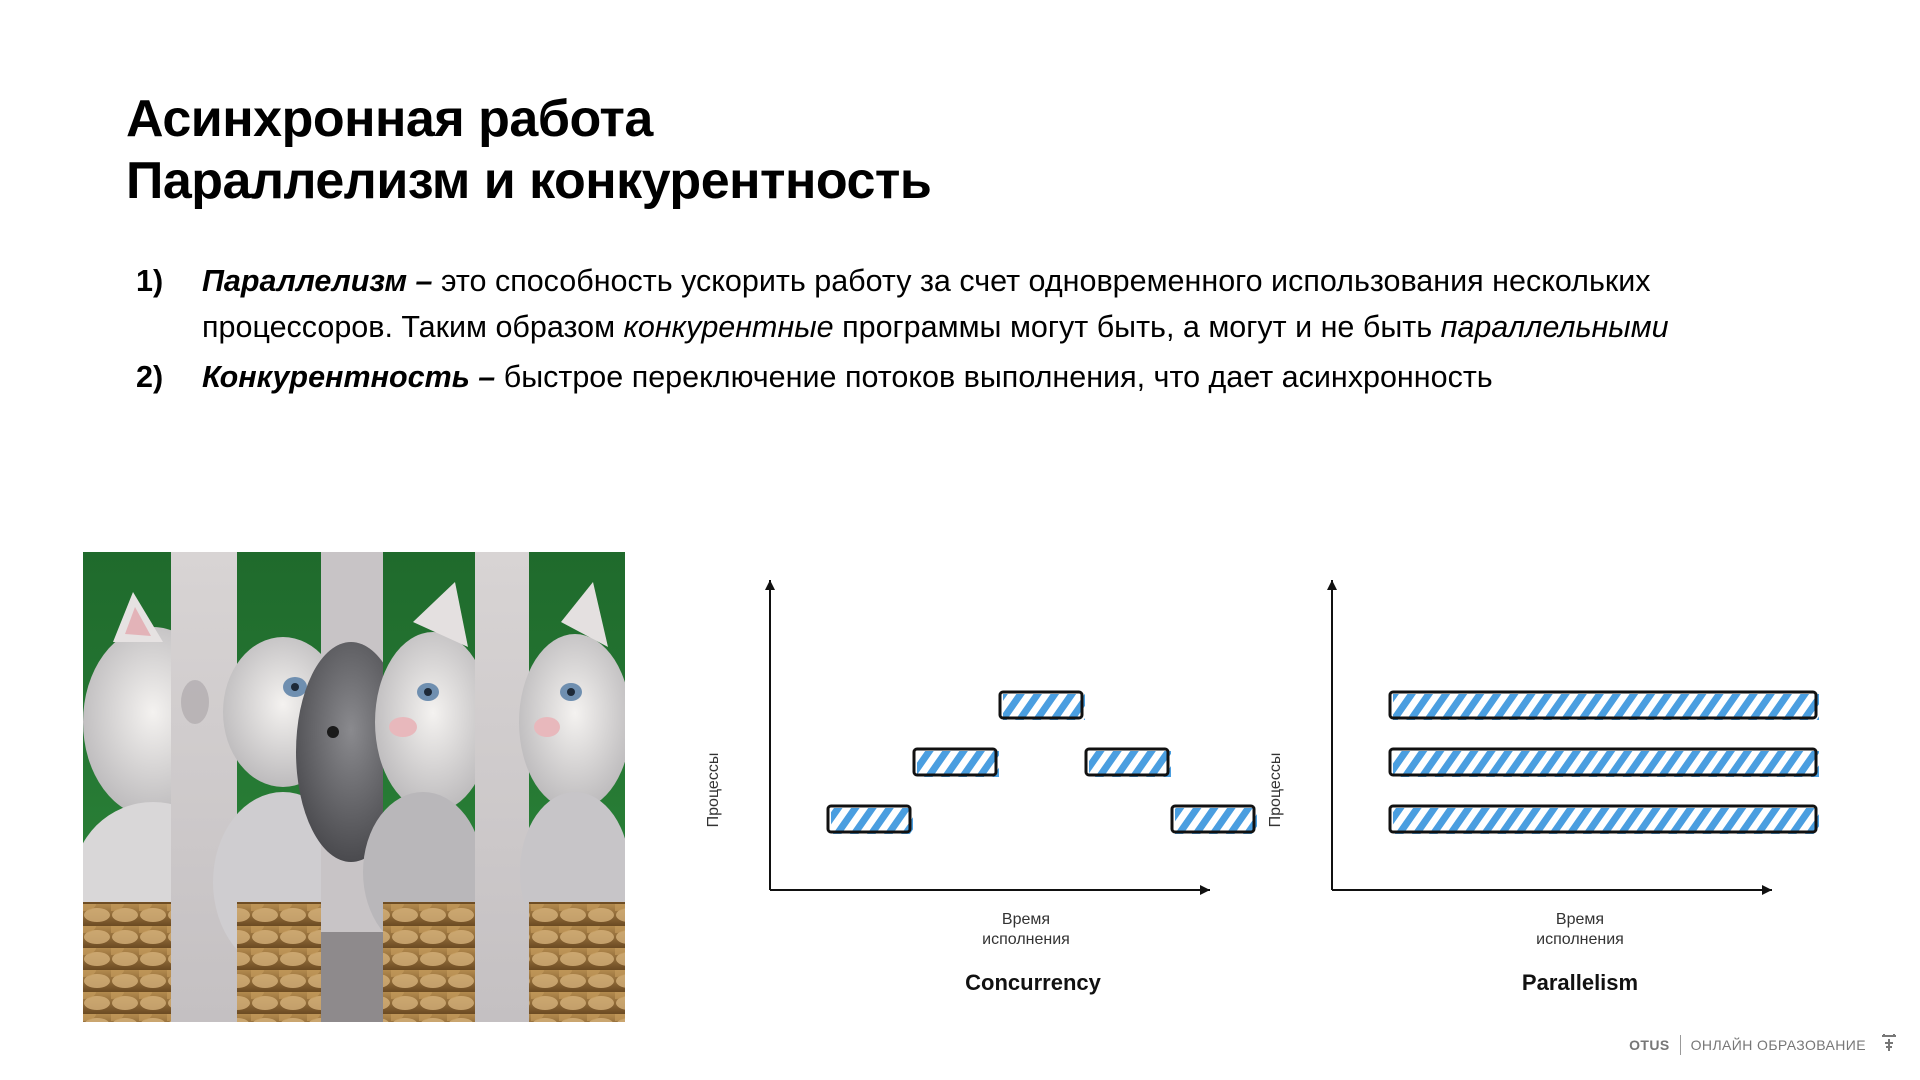  I want to click on parallelism-caption: Parallelism, so click(1580, 982).